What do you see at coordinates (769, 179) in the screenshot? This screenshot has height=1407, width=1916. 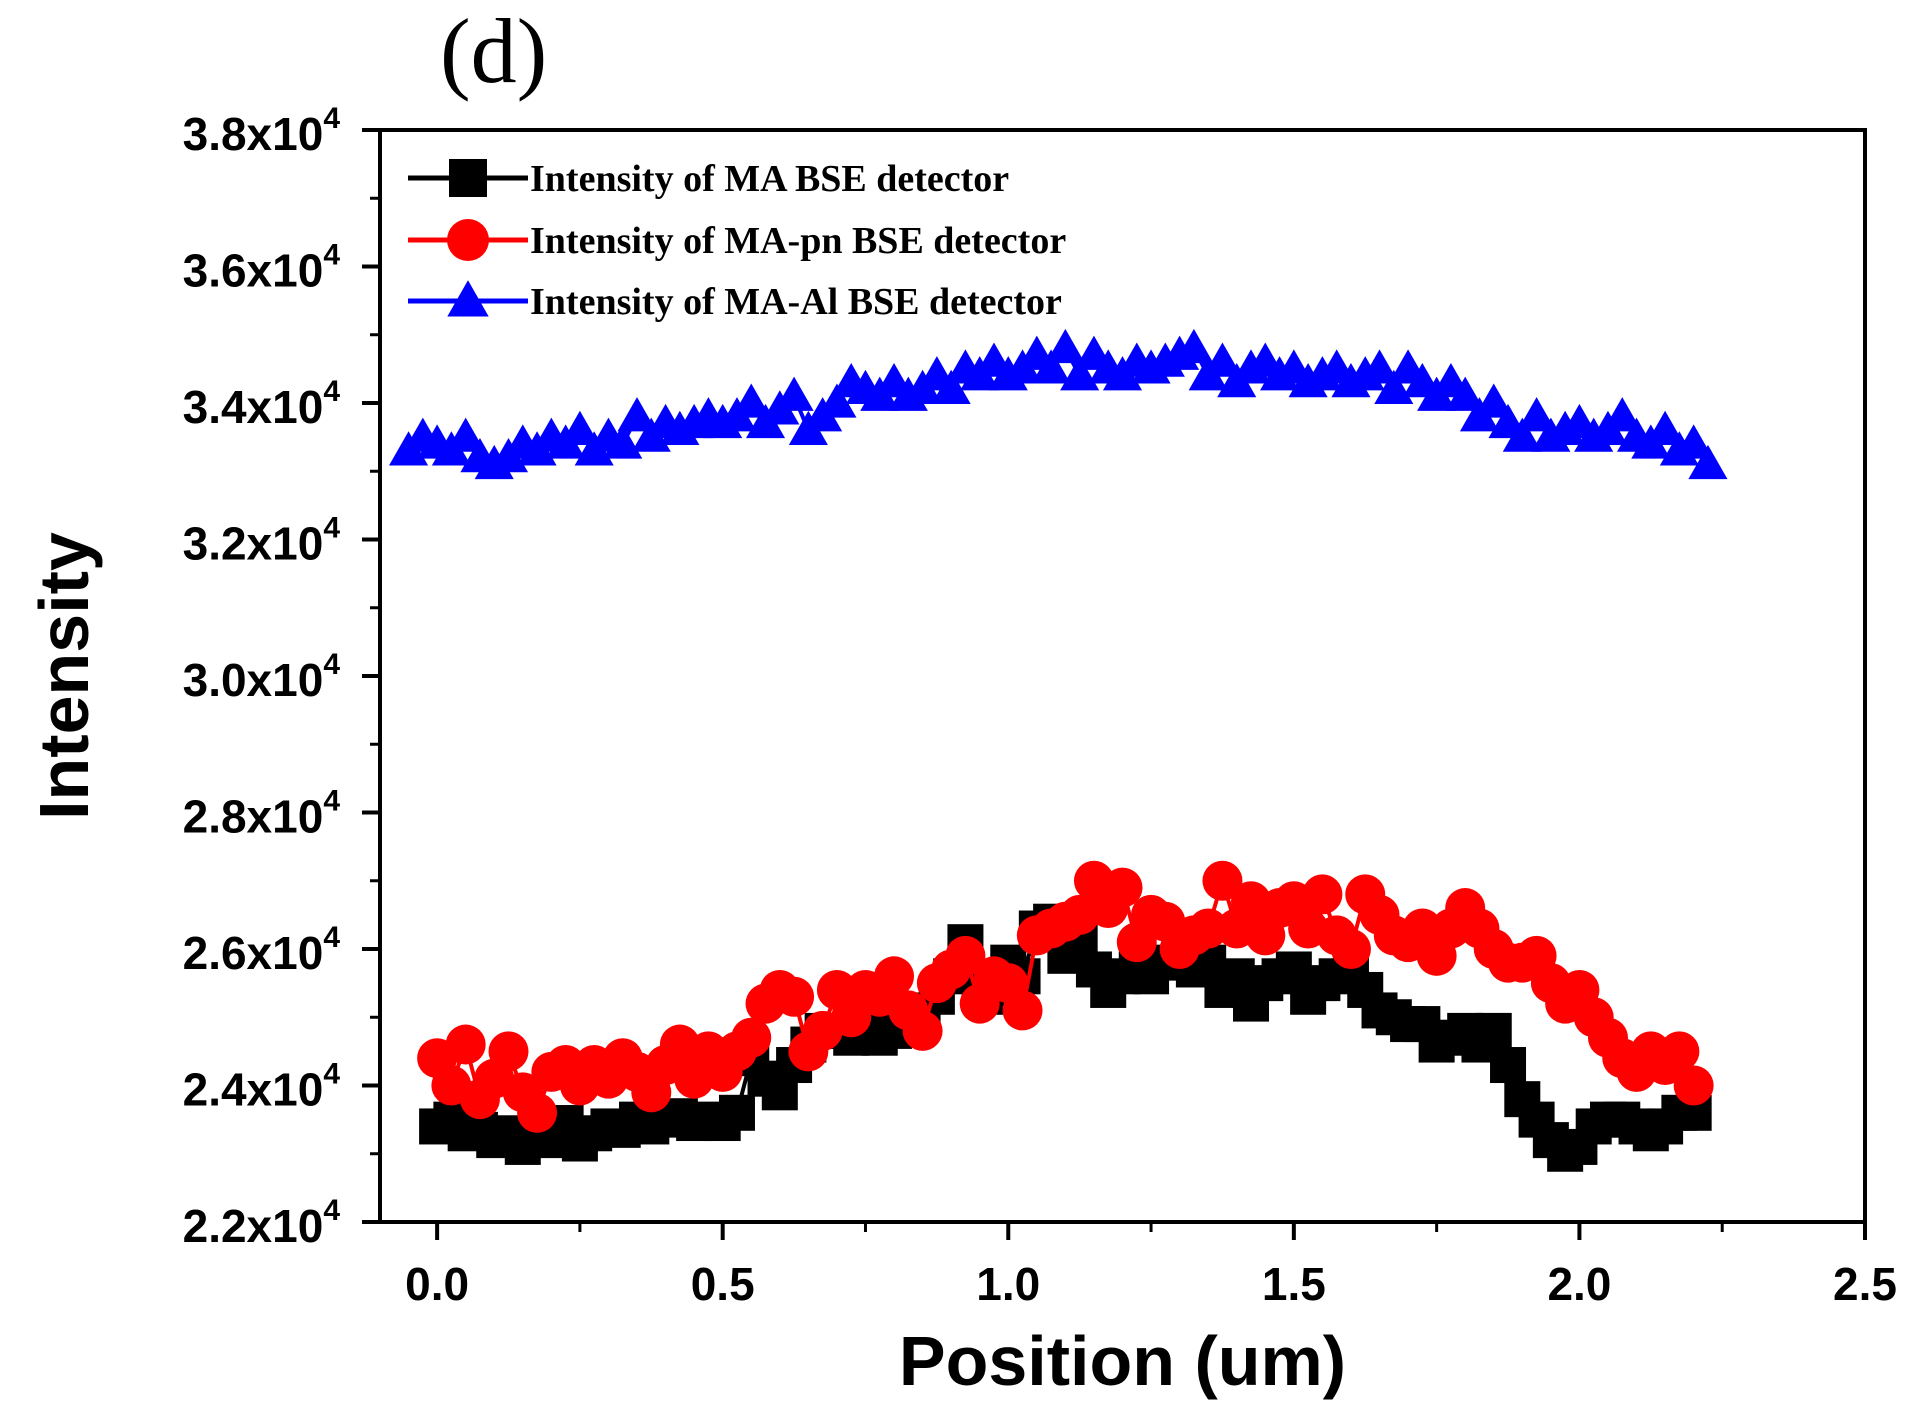 I see `legend-label: Intensity of MA BSE detector` at bounding box center [769, 179].